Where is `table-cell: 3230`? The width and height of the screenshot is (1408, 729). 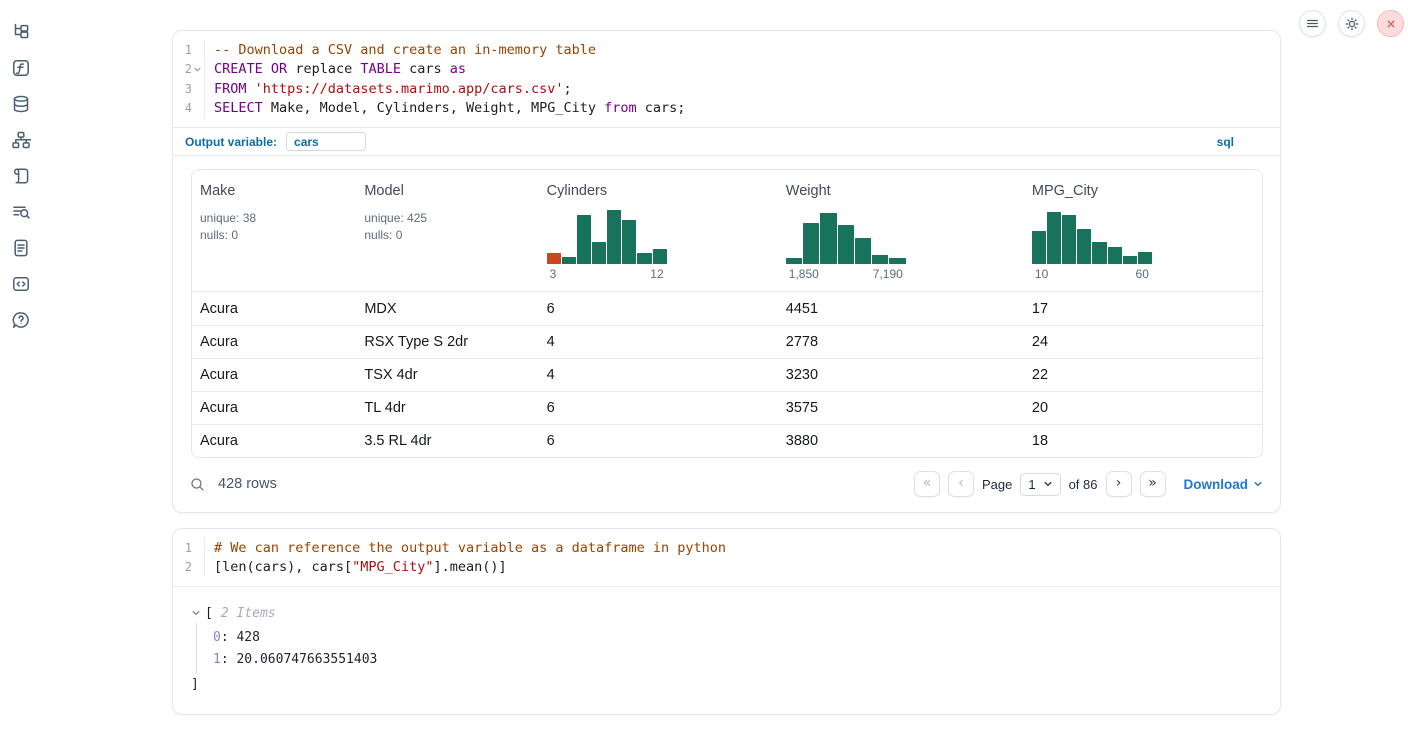
table-cell: 3230 is located at coordinates (802, 375).